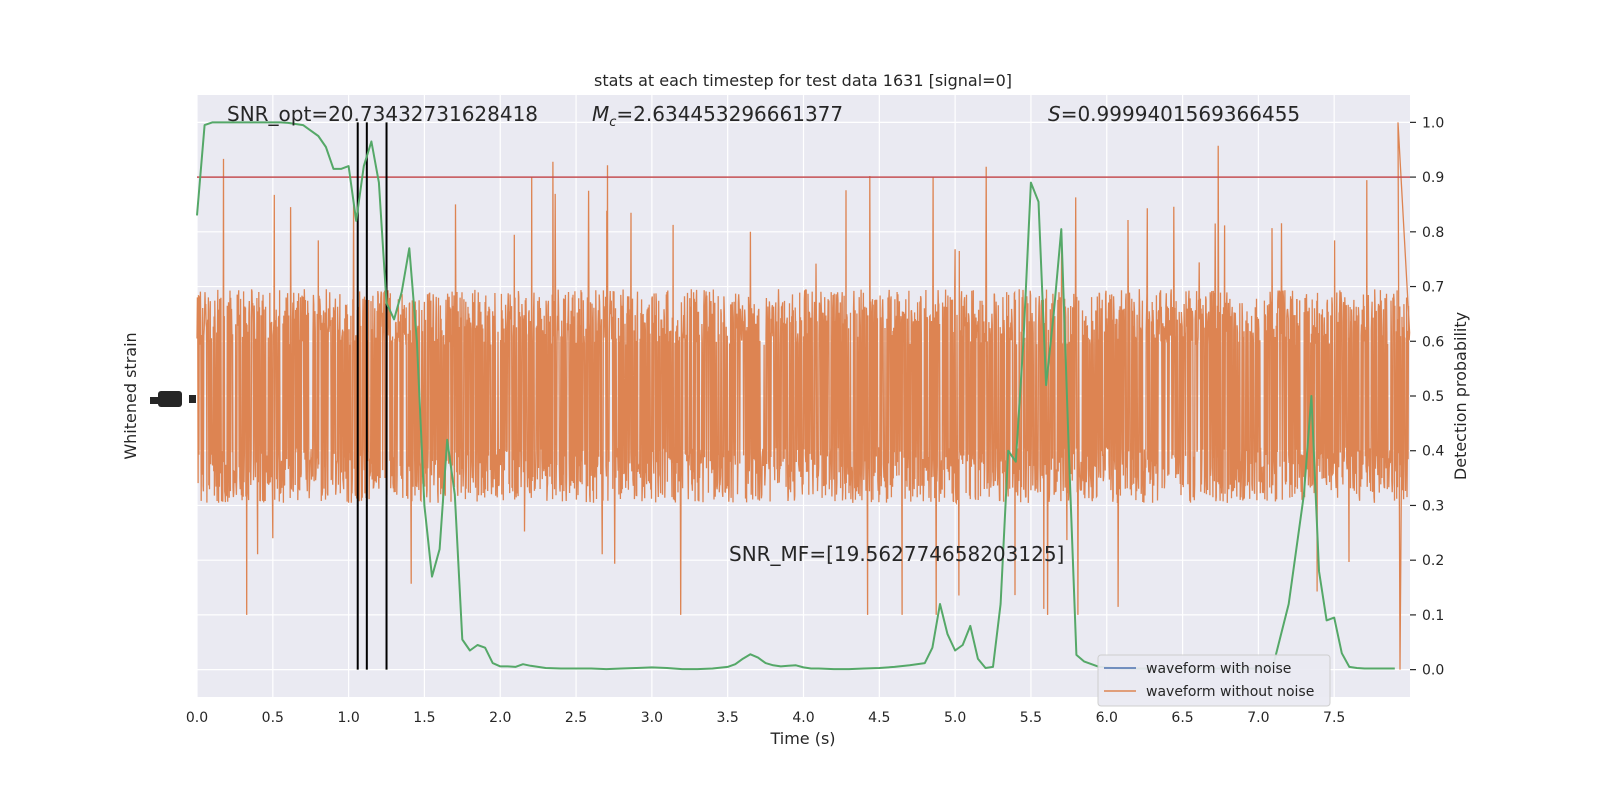  Describe the element at coordinates (1433, 616) in the screenshot. I see `y-tick-label-1: 0.1` at that location.